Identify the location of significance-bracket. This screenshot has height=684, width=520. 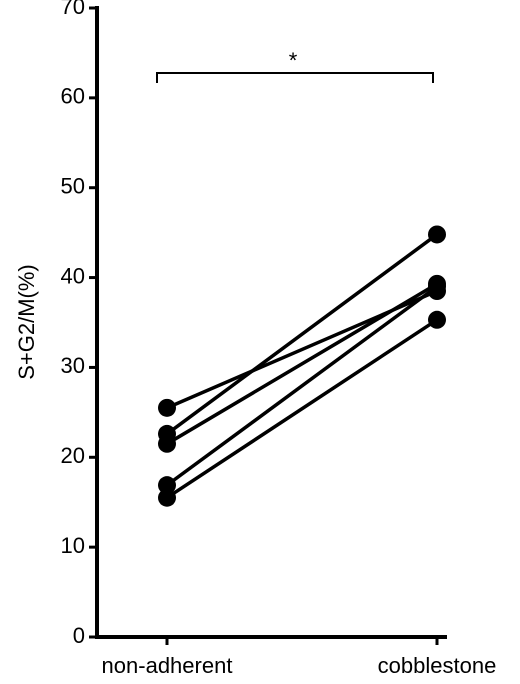
(295, 77).